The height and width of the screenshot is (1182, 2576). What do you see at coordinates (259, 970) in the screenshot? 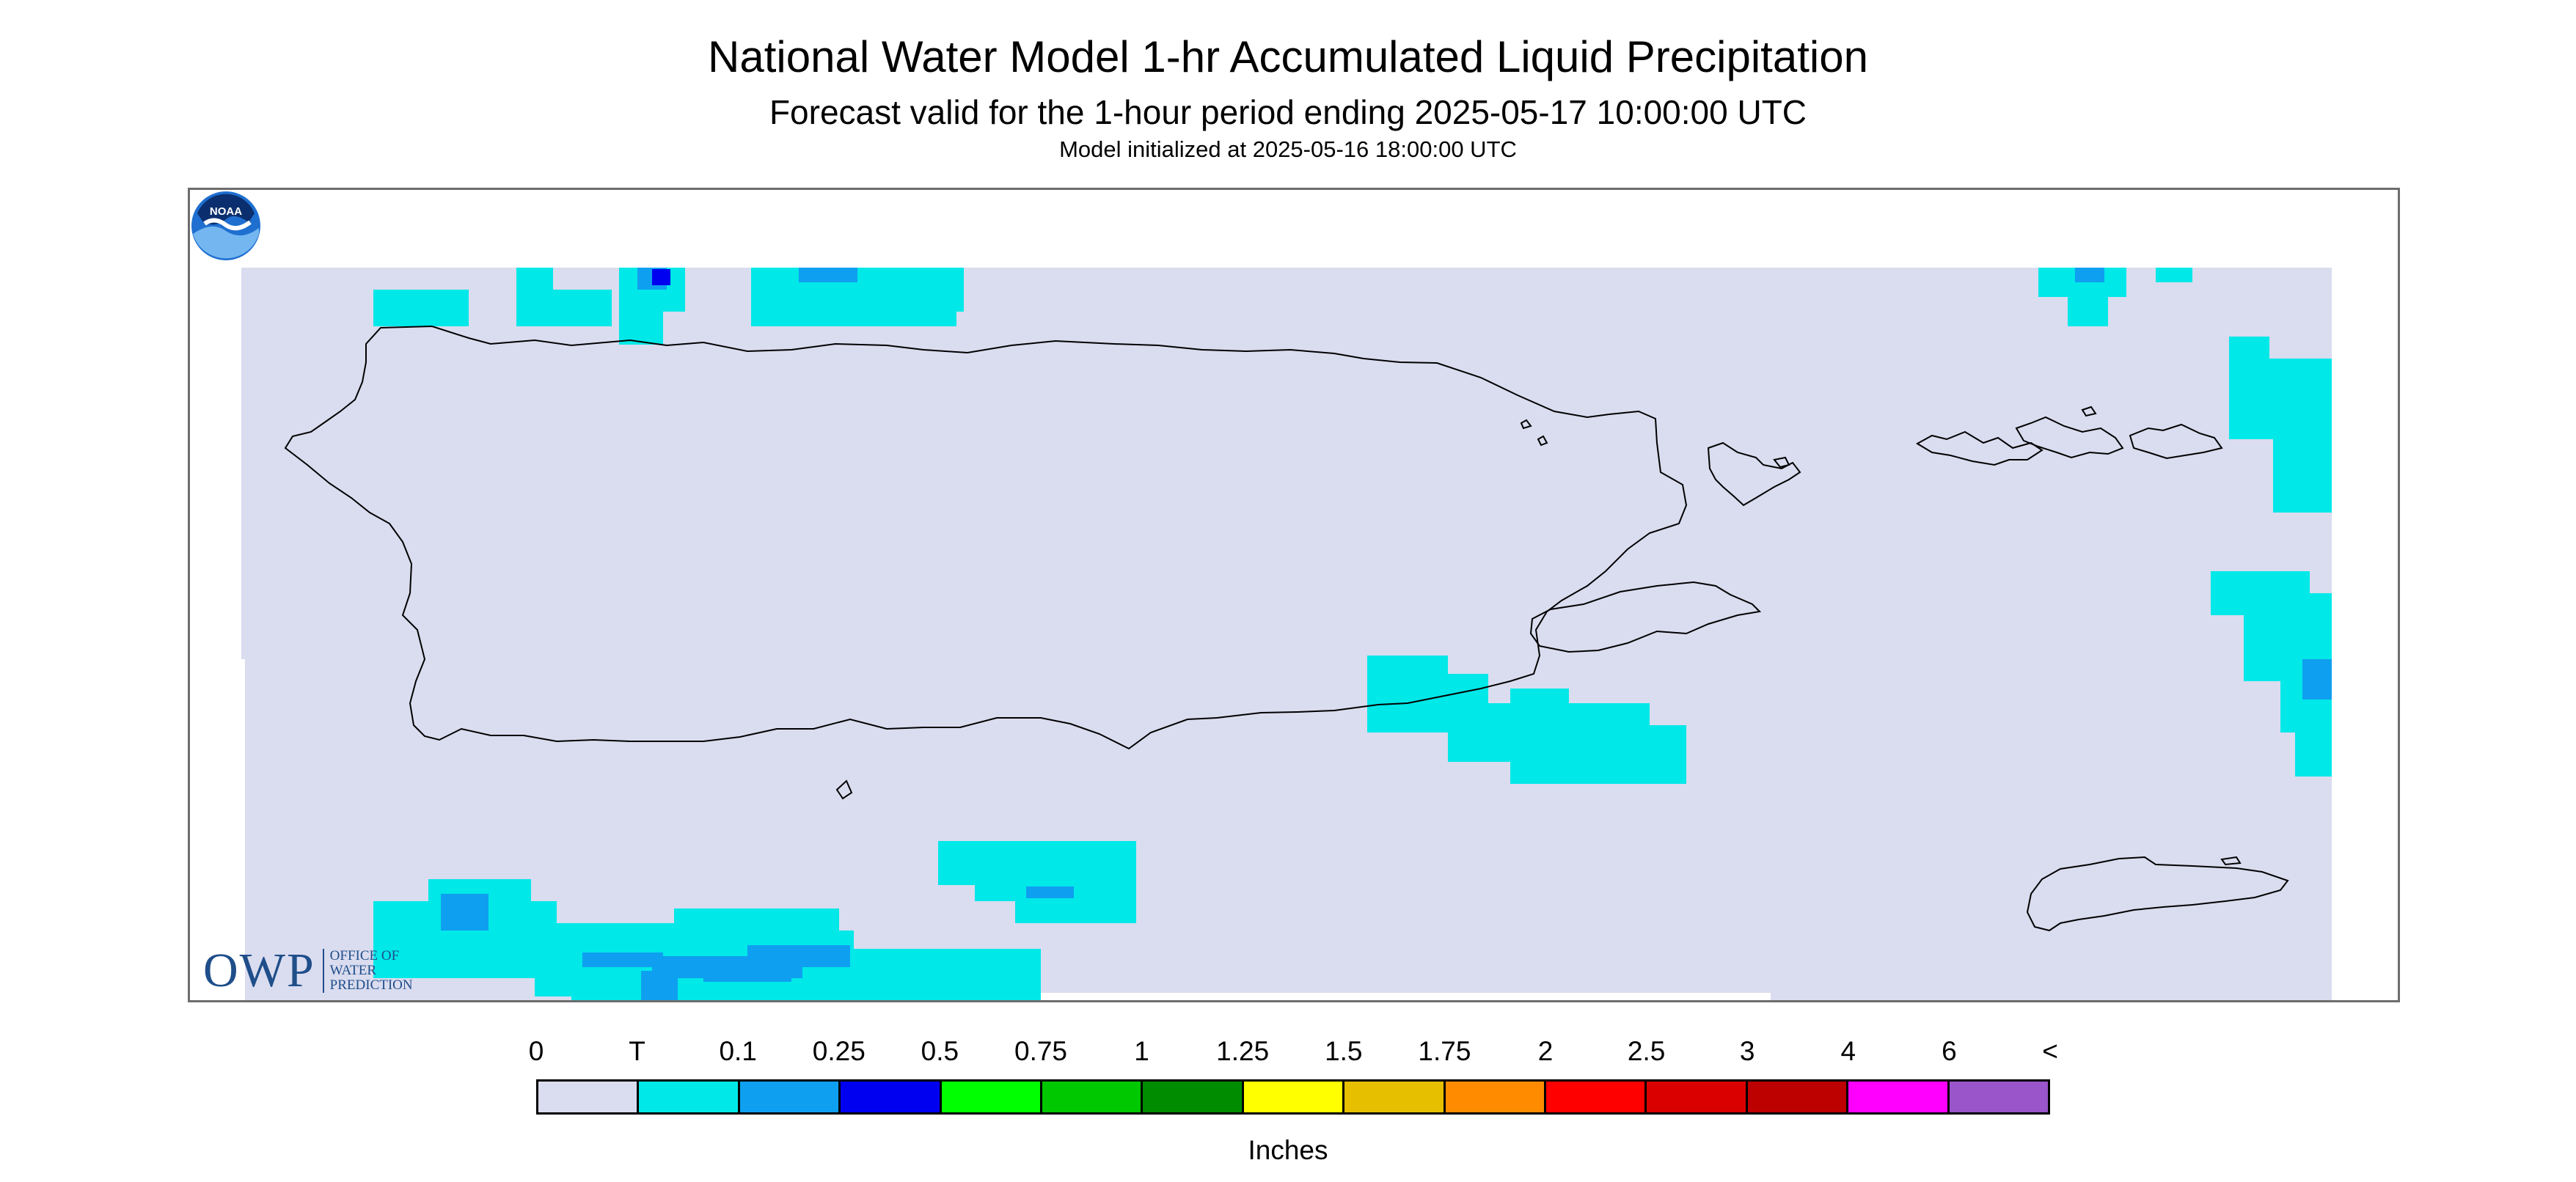
I see `owp-wordmark: OWP` at bounding box center [259, 970].